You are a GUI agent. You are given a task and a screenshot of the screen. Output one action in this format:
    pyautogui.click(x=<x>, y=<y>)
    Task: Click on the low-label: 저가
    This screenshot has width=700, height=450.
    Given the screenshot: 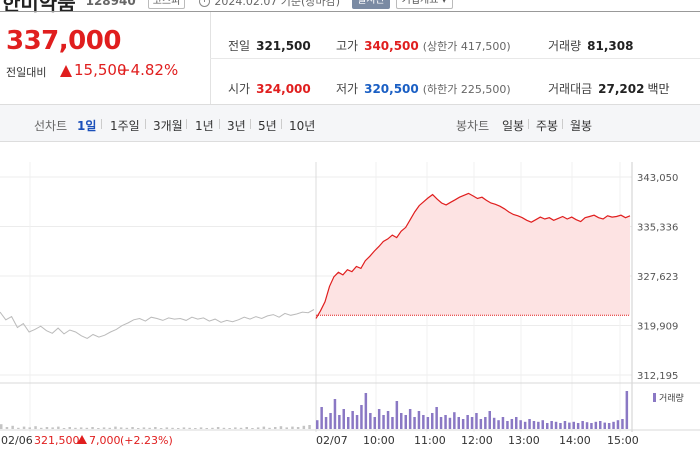 What is the action you would take?
    pyautogui.click(x=347, y=89)
    